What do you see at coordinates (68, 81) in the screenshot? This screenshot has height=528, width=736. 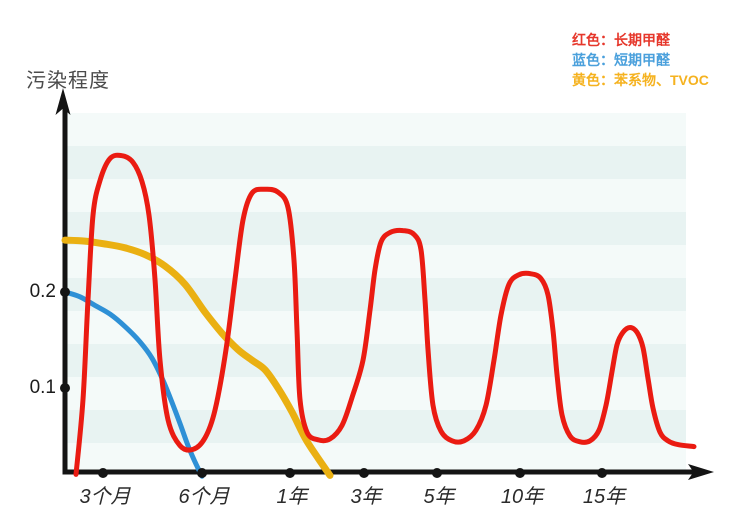 I see `y-axis-title: 污染程度` at bounding box center [68, 81].